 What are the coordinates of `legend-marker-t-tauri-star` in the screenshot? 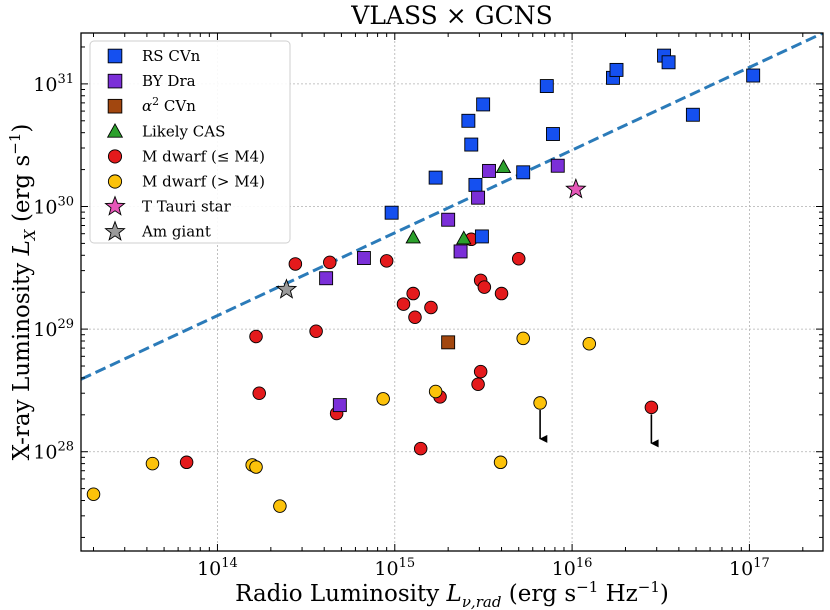 It's located at (115, 205).